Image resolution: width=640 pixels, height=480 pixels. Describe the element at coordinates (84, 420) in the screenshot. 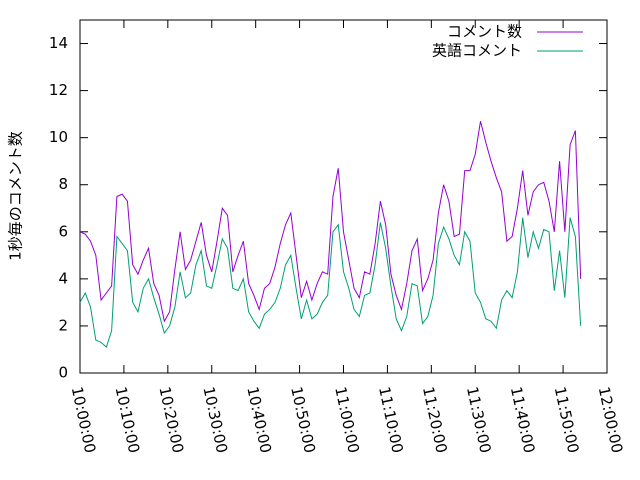

I see `x-tick-label: 10:00:00` at that location.